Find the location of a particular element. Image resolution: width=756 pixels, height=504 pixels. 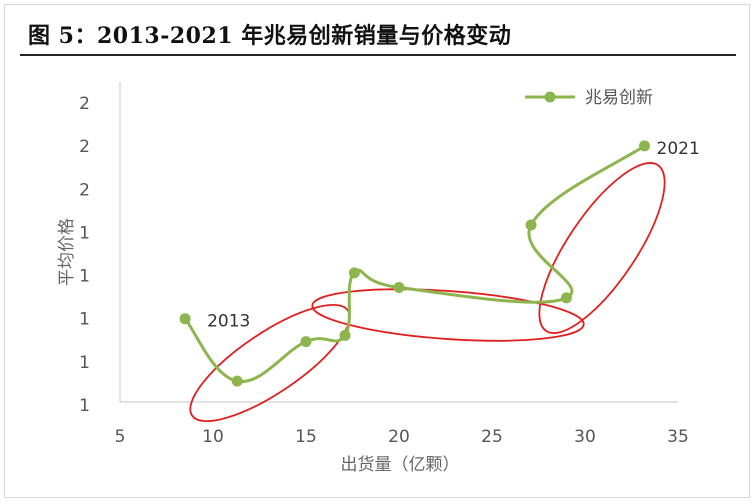

x-tick-label: 5 is located at coordinates (120, 437).